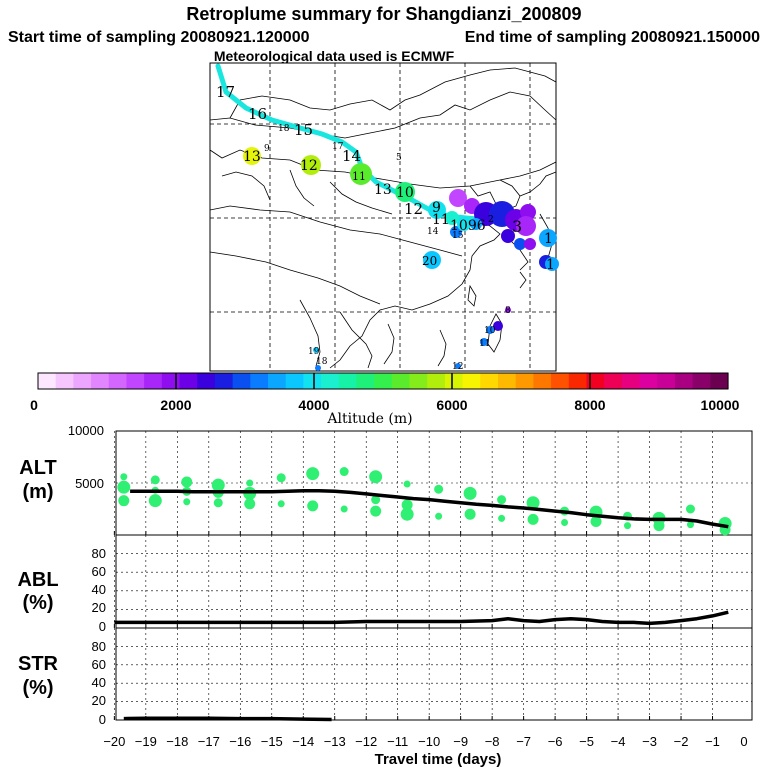 The width and height of the screenshot is (768, 768). Describe the element at coordinates (492, 741) in the screenshot. I see `x-tick-label: −8` at that location.